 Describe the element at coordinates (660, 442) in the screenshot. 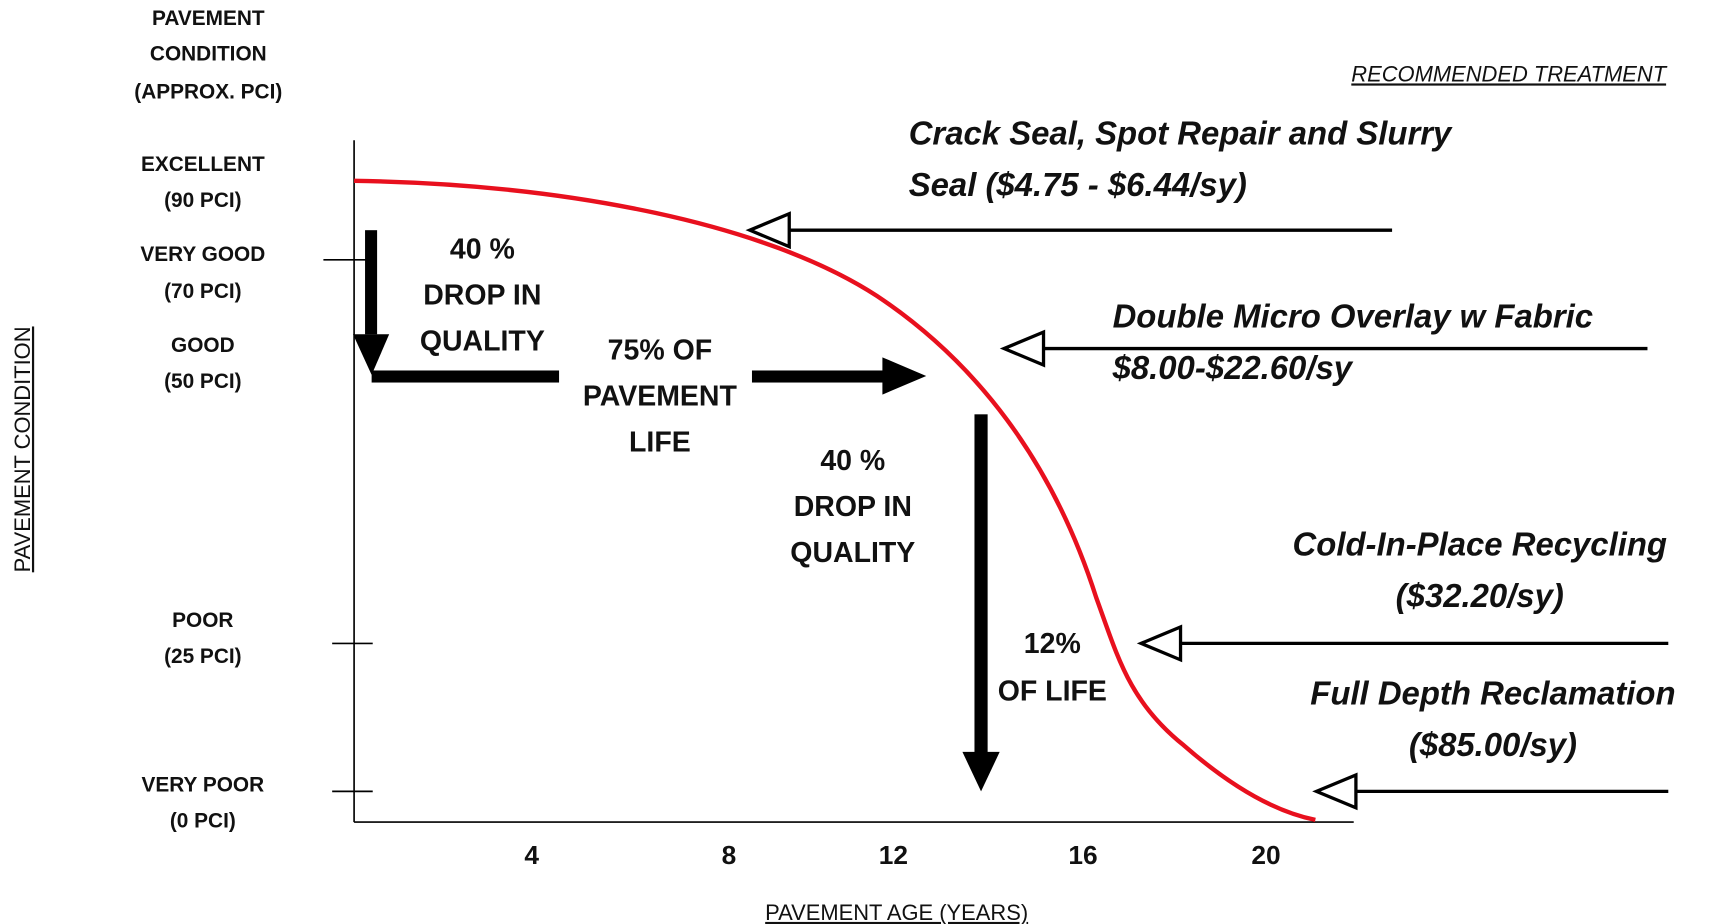

I see `annotation: LIFE` at that location.